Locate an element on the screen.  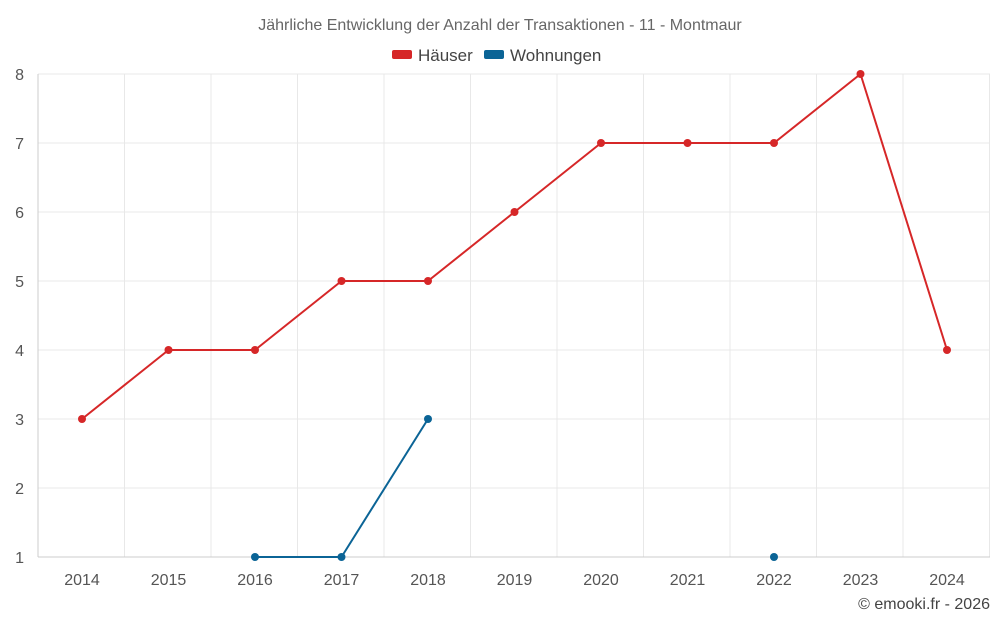
legend-swatch-houses is located at coordinates (402, 54).